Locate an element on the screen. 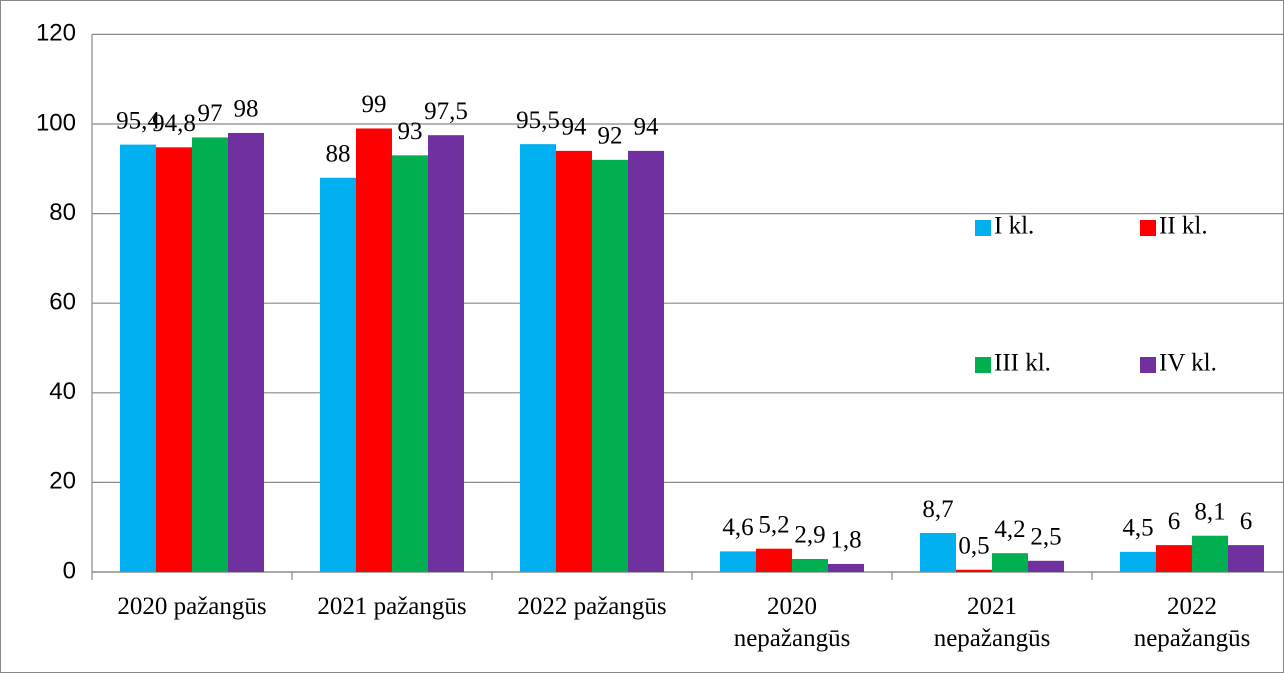 The width and height of the screenshot is (1284, 673). value-label: 94,8 is located at coordinates (174, 123).